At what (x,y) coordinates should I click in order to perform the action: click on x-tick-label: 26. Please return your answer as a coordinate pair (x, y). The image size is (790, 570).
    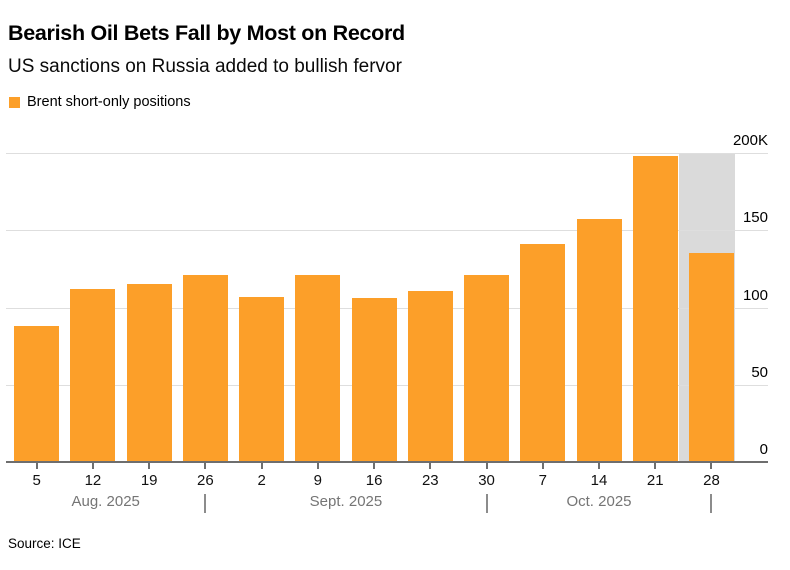
    Looking at the image, I should click on (205, 480).